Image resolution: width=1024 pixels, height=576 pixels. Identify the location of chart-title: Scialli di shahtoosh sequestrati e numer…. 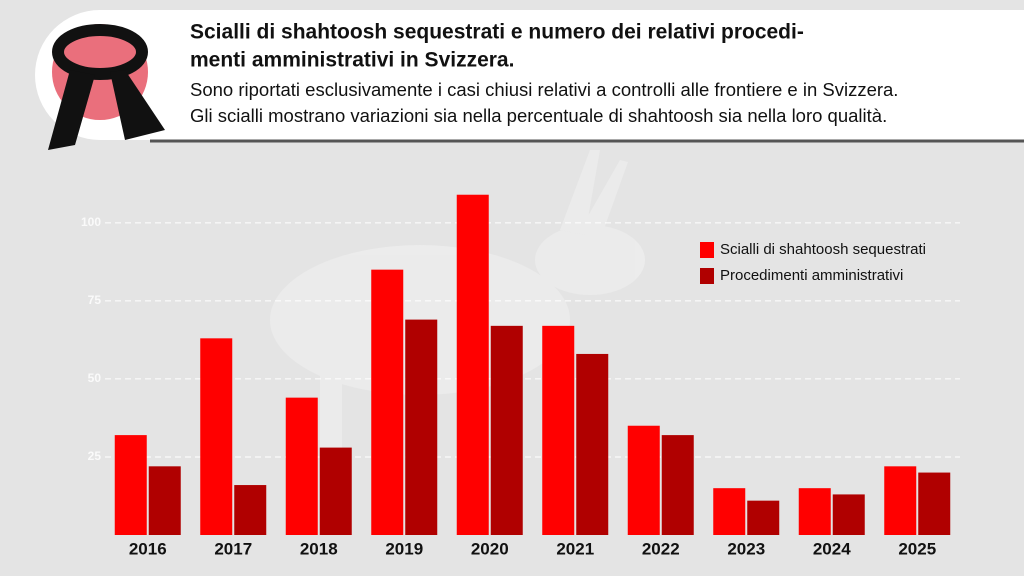
(497, 32).